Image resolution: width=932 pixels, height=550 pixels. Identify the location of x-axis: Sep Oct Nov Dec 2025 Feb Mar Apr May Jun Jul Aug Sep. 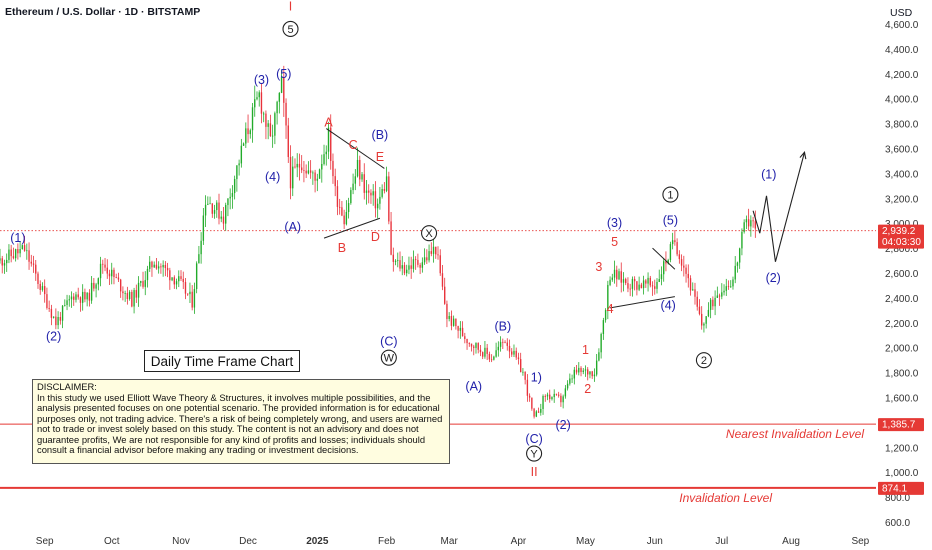
(453, 541).